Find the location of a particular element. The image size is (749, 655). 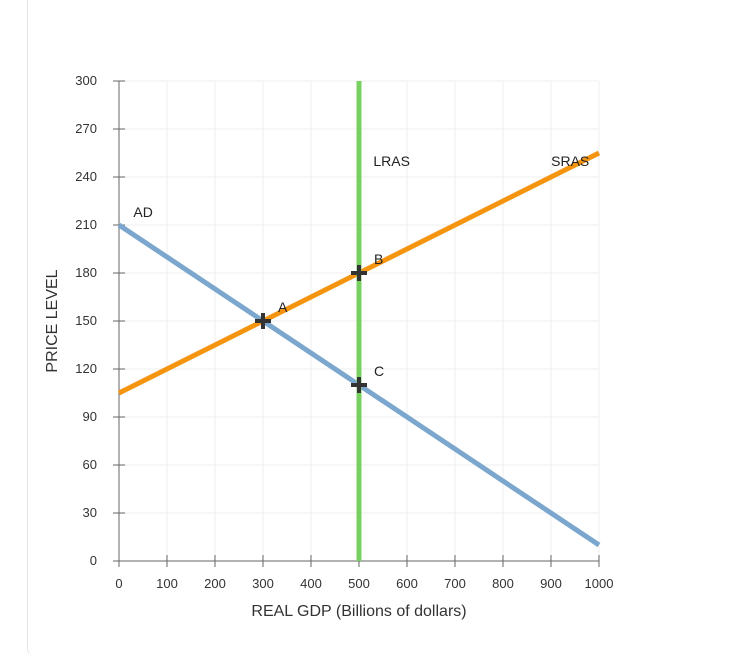

x-tick-label: 1000 is located at coordinates (599, 583).